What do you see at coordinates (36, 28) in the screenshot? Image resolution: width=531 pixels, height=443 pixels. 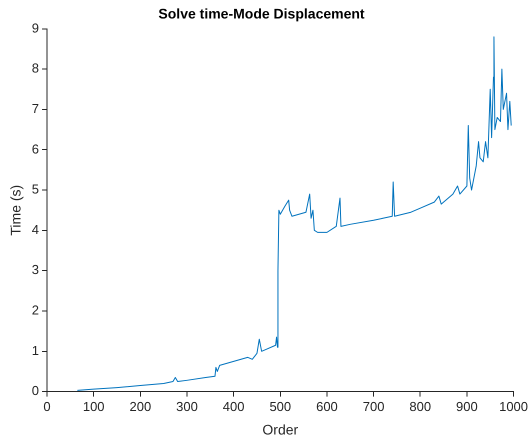 I see `y-tick-label: 9` at bounding box center [36, 28].